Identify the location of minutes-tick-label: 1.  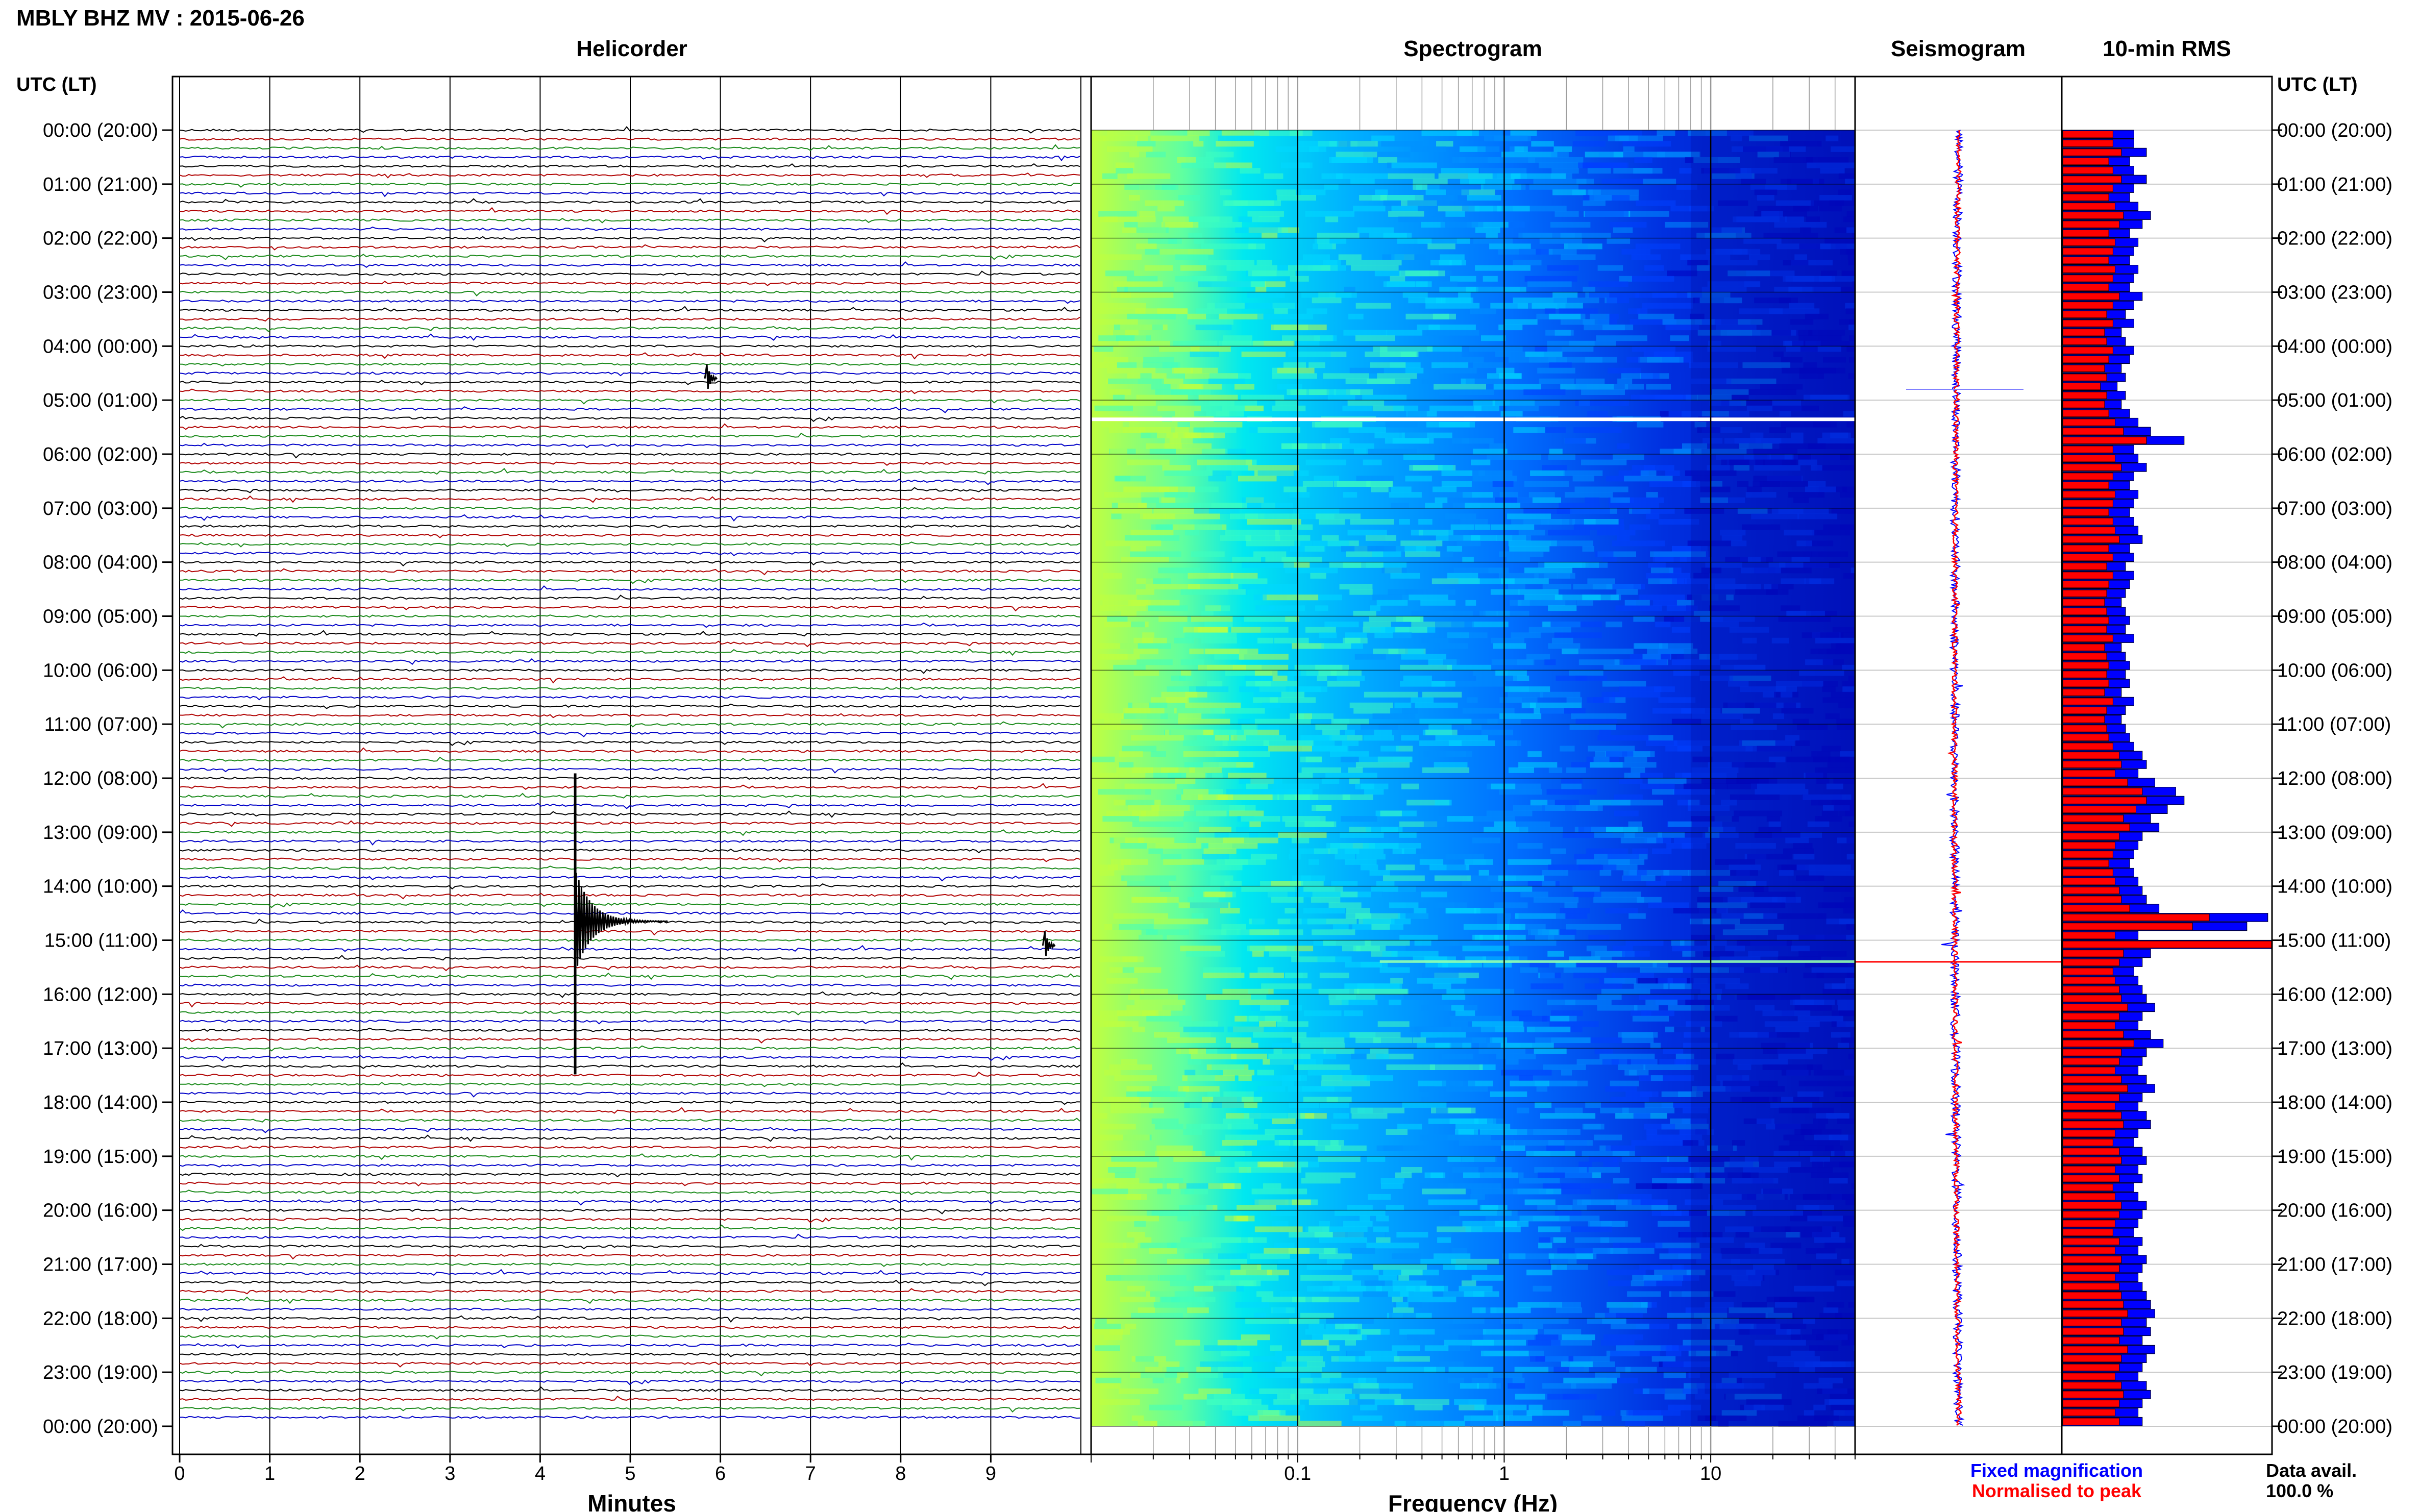
(269, 1473).